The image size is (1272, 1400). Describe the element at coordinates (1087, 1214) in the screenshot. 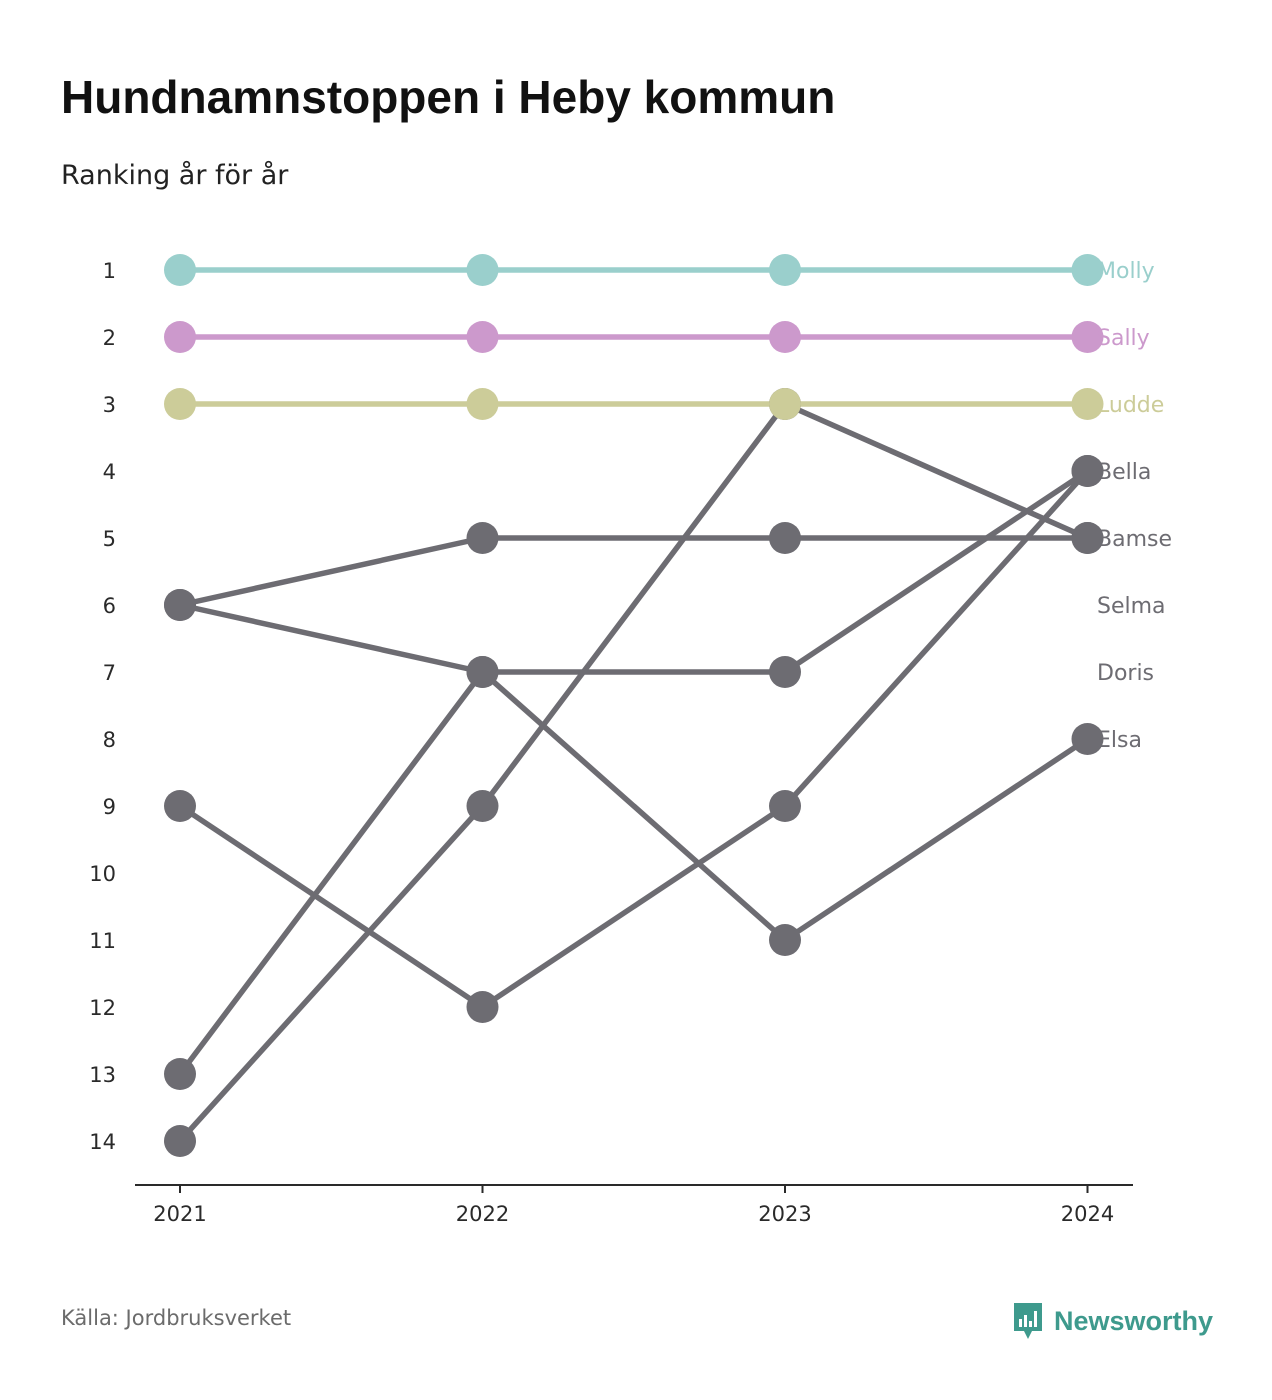

I see `x-tick-label: 2024` at that location.